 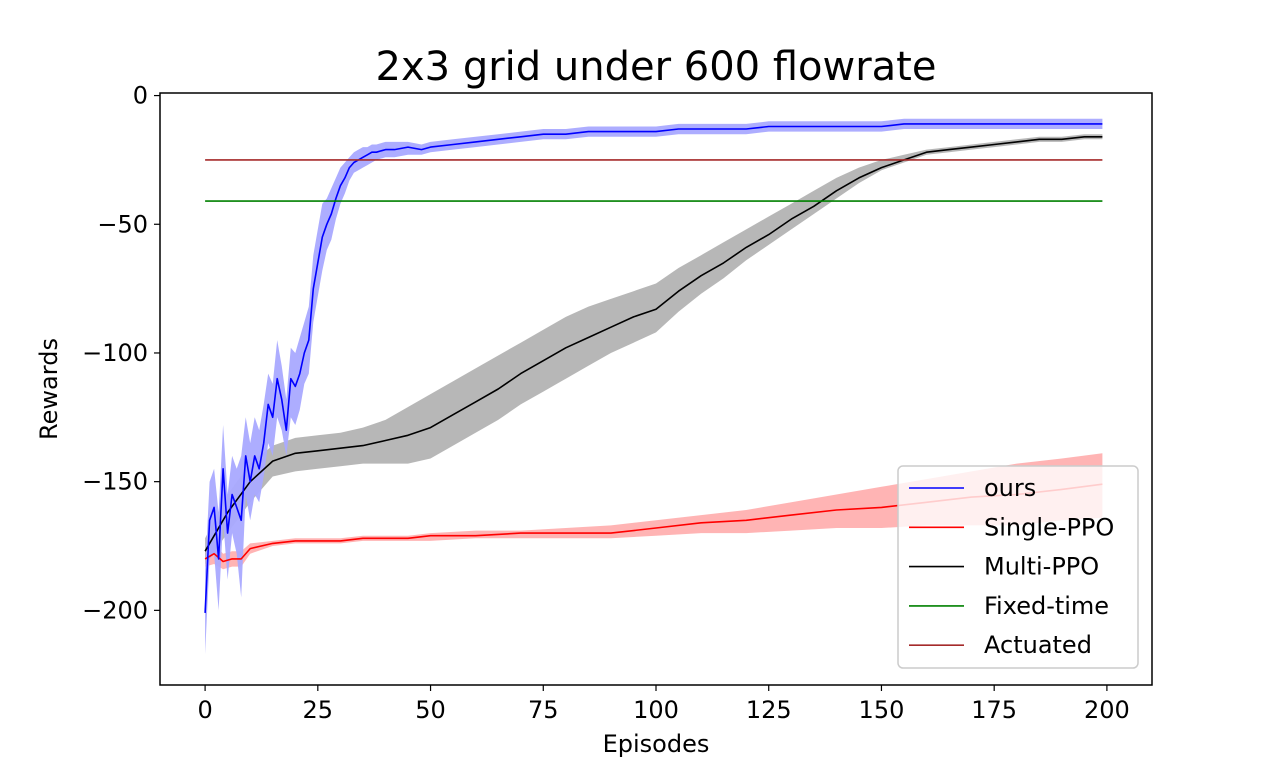 What do you see at coordinates (1041, 567) in the screenshot?
I see `legend-label-multi-ppo: Multi-PPO` at bounding box center [1041, 567].